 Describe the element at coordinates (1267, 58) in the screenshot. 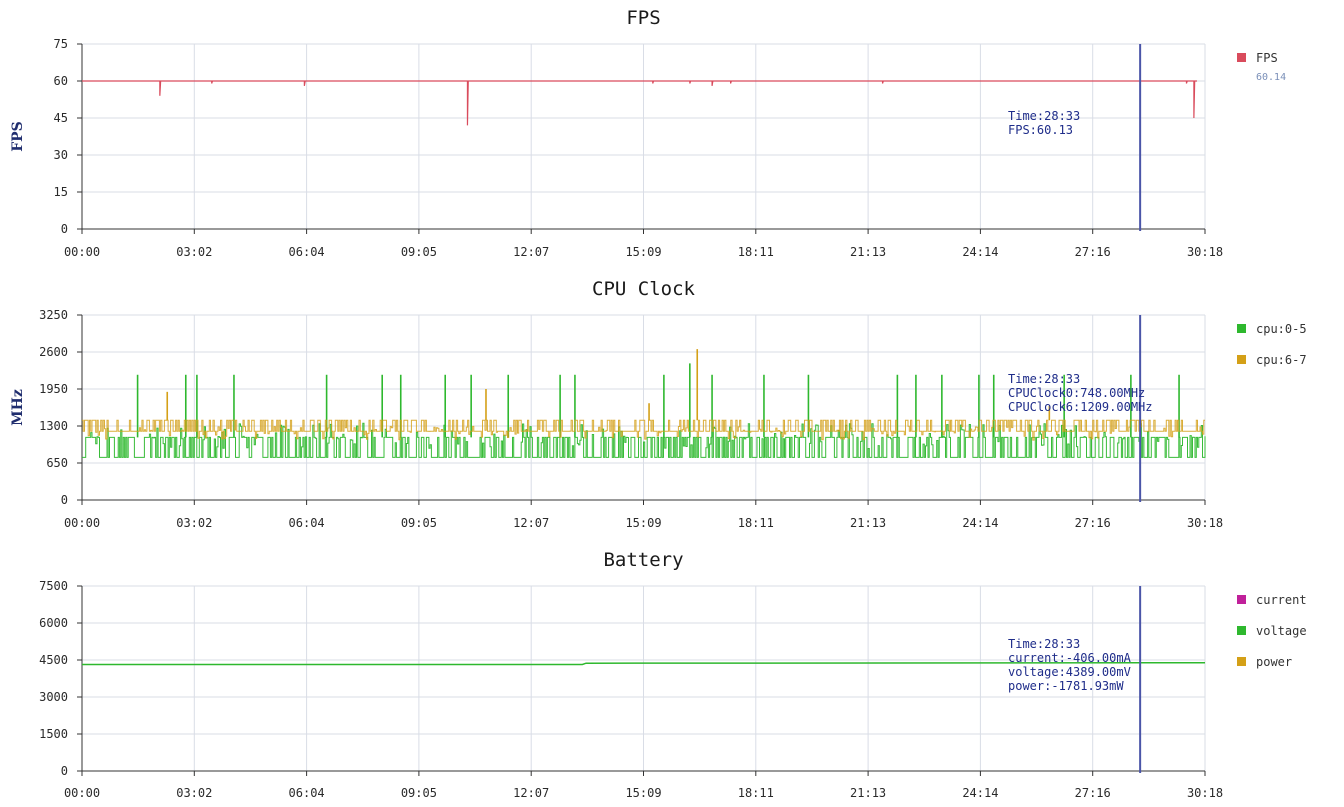

I see `legend-label: FPS` at that location.